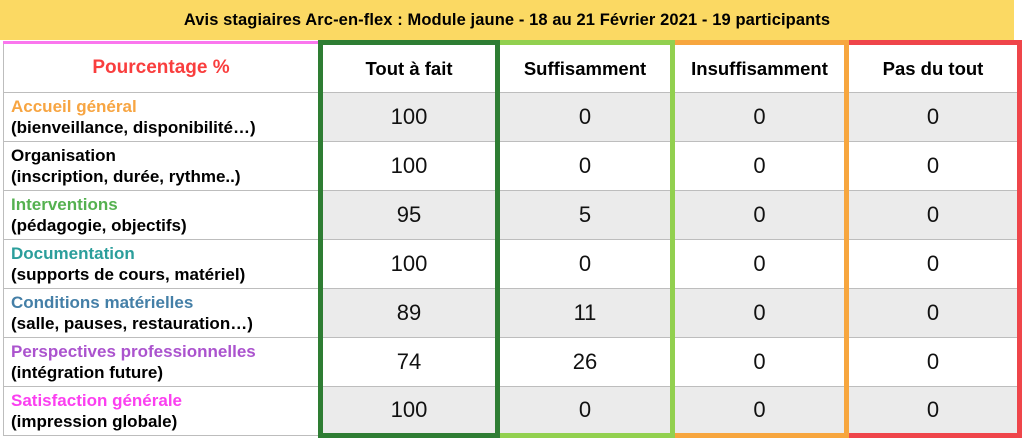  What do you see at coordinates (409, 66) in the screenshot?
I see `column-header-tout-a-fait: Tout à fait` at bounding box center [409, 66].